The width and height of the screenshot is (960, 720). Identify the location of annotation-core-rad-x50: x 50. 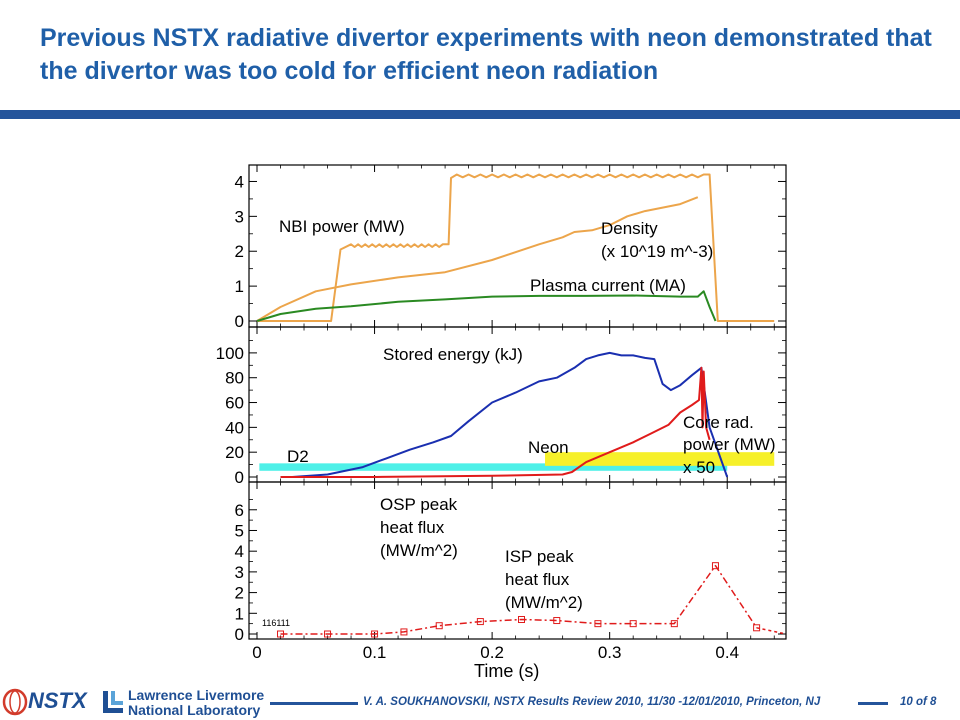
(699, 467).